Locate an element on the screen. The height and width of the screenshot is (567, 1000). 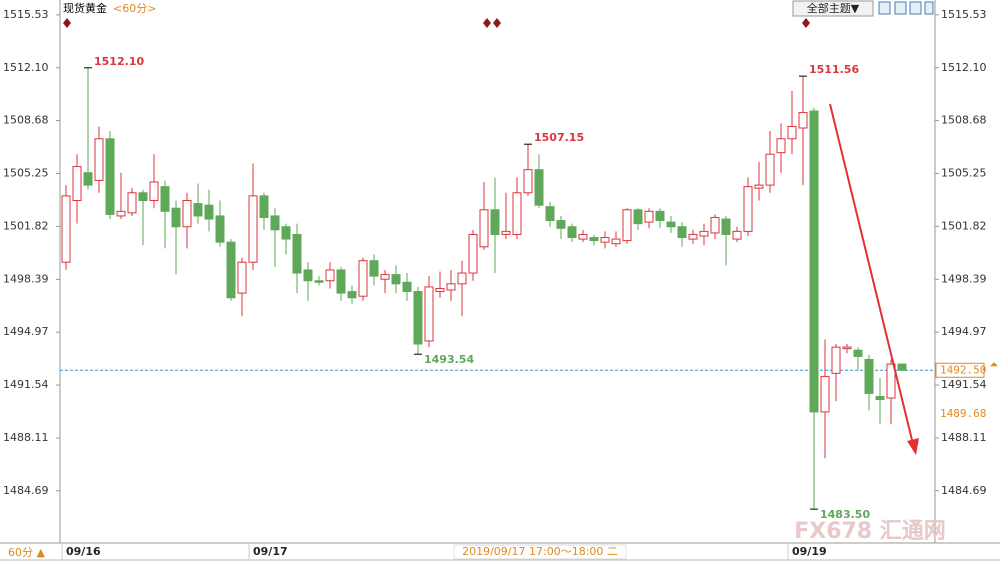
trend-arrow is located at coordinates (874, 279).